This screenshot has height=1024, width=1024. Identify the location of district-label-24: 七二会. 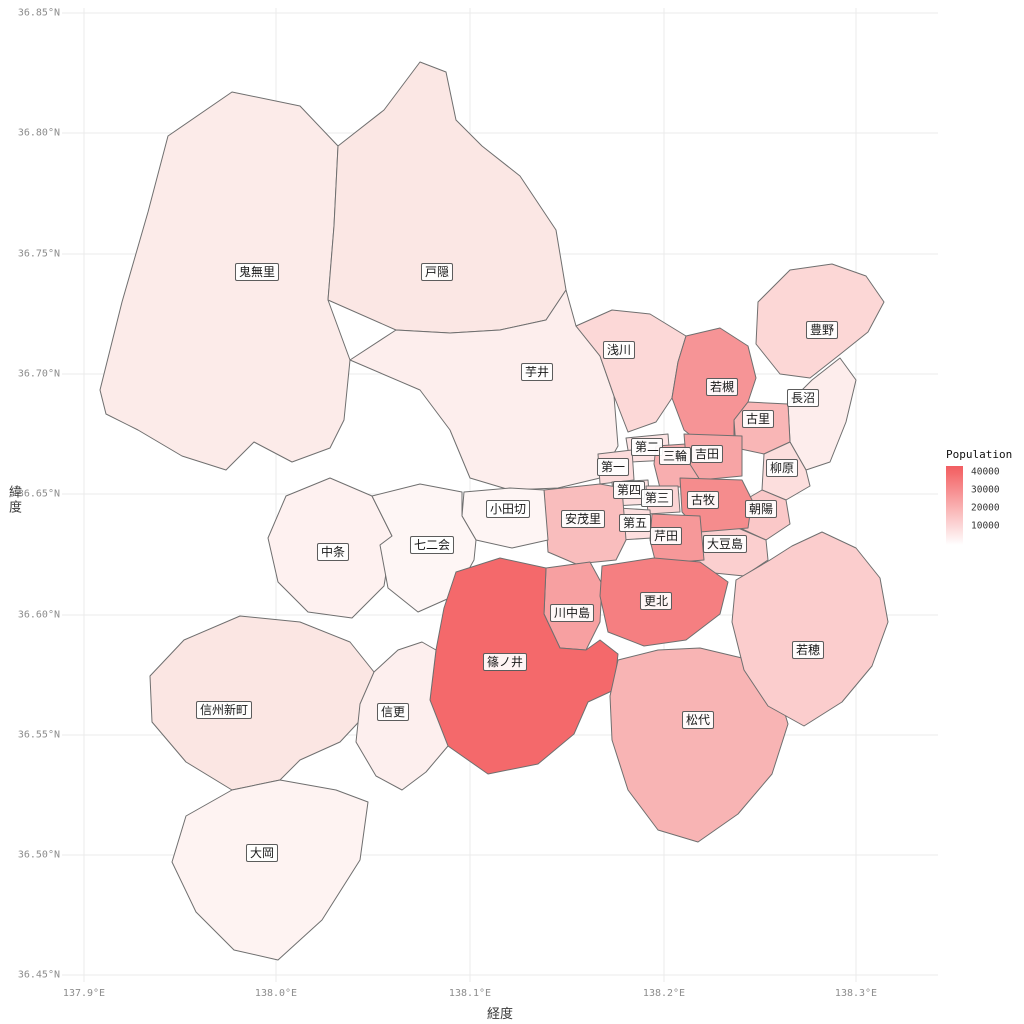
(432, 545).